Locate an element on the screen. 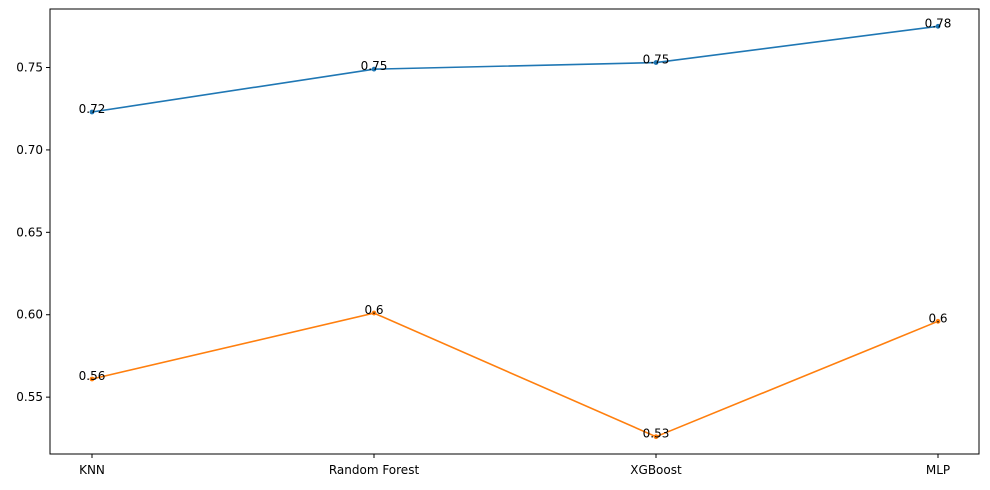 The height and width of the screenshot is (490, 990). x-axis-ticks: KNN Random Forest XGBoost MLP is located at coordinates (514, 465).